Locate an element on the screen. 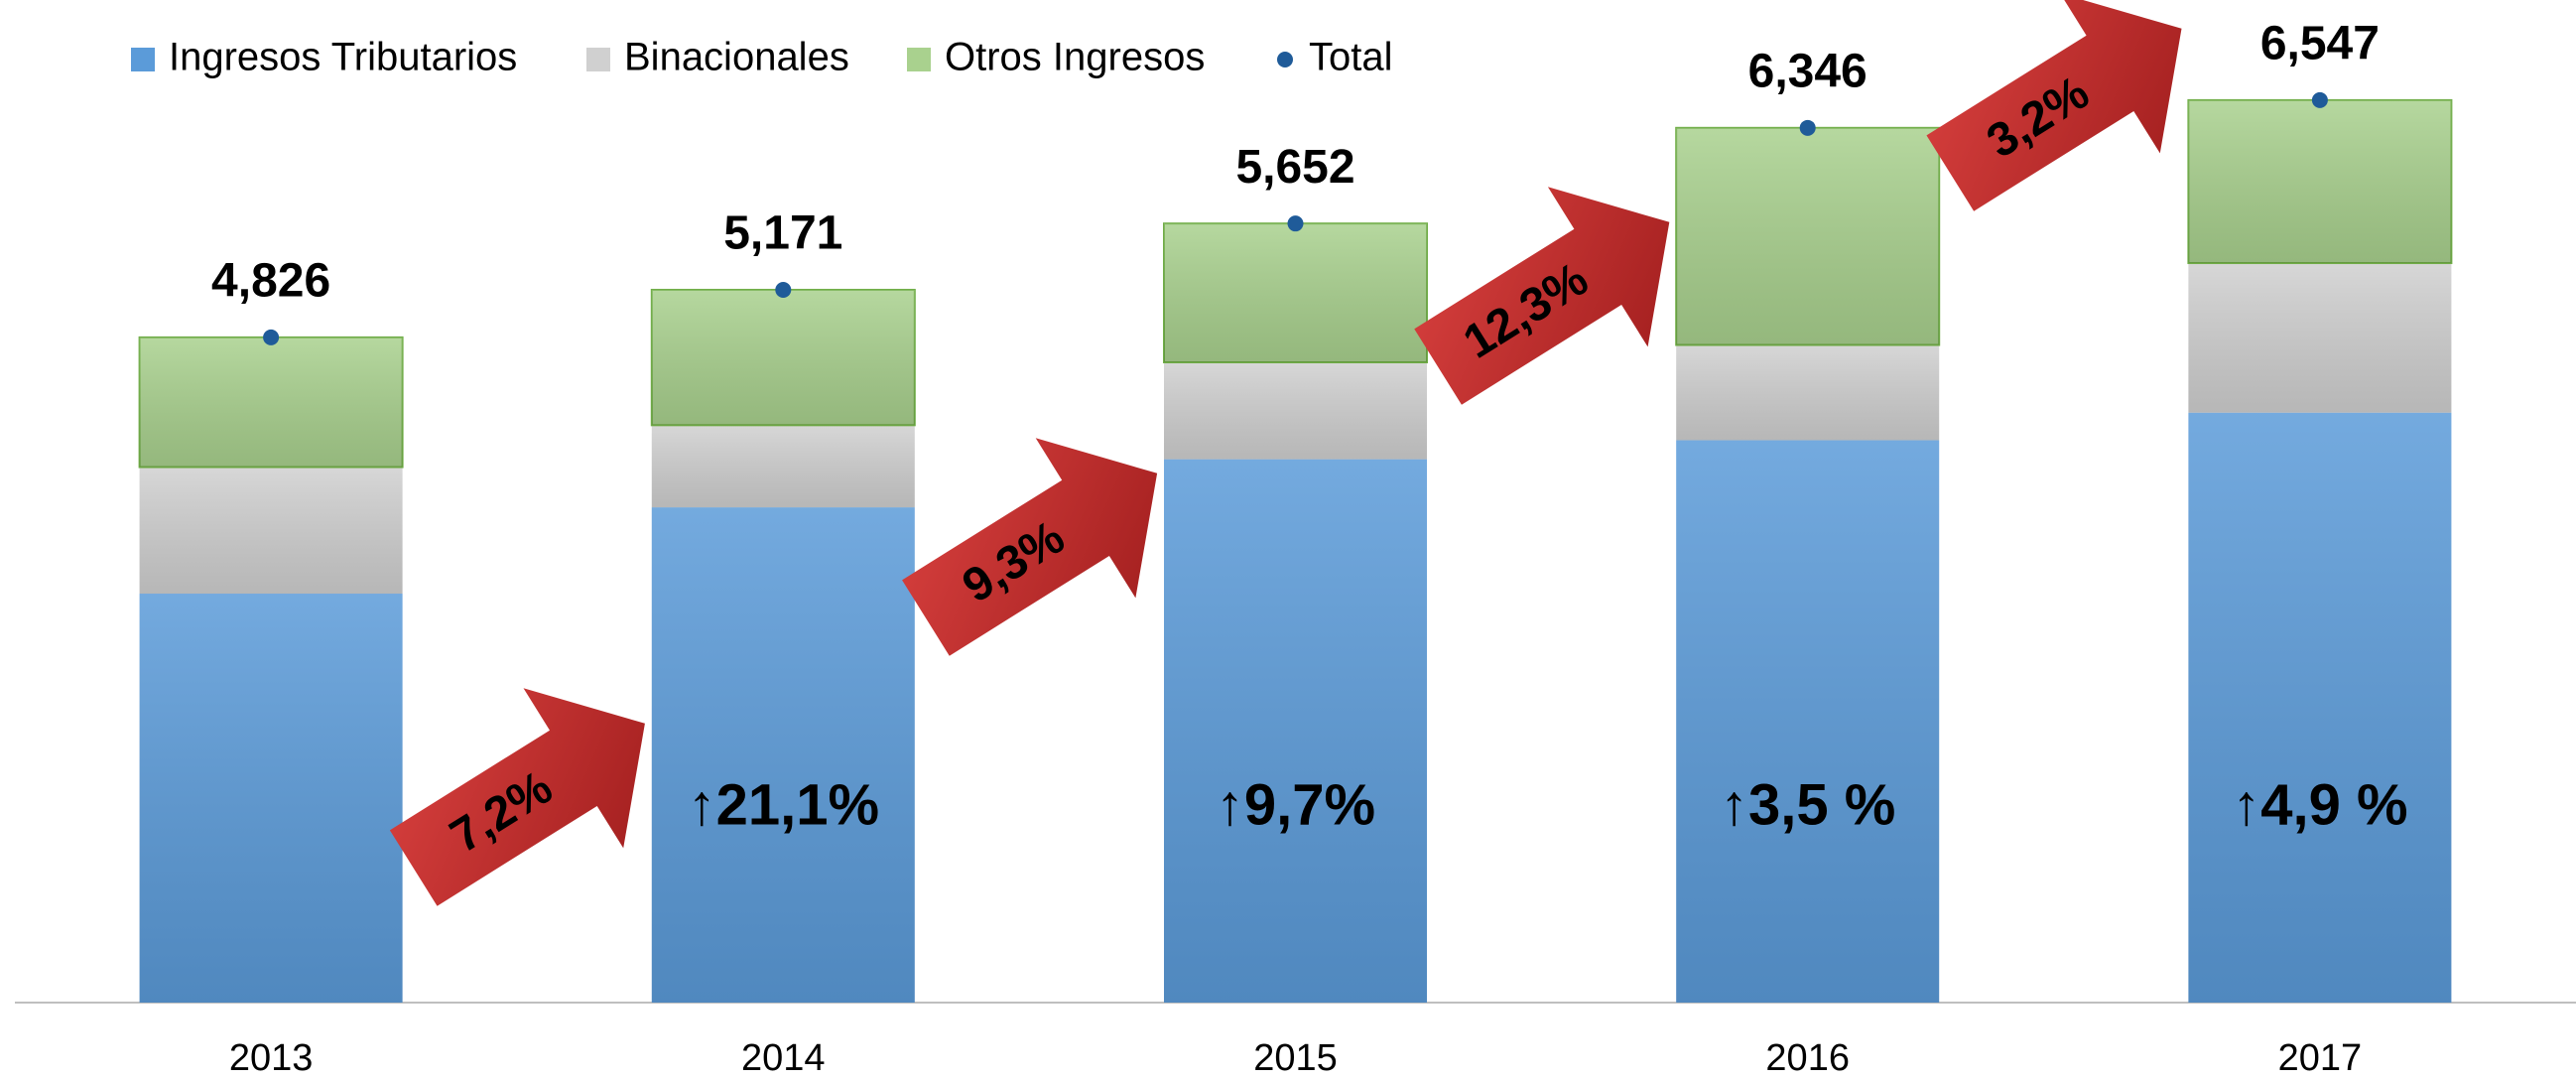 Image resolution: width=2576 pixels, height=1081 pixels. x-tick-label: 2015 is located at coordinates (1295, 1058).